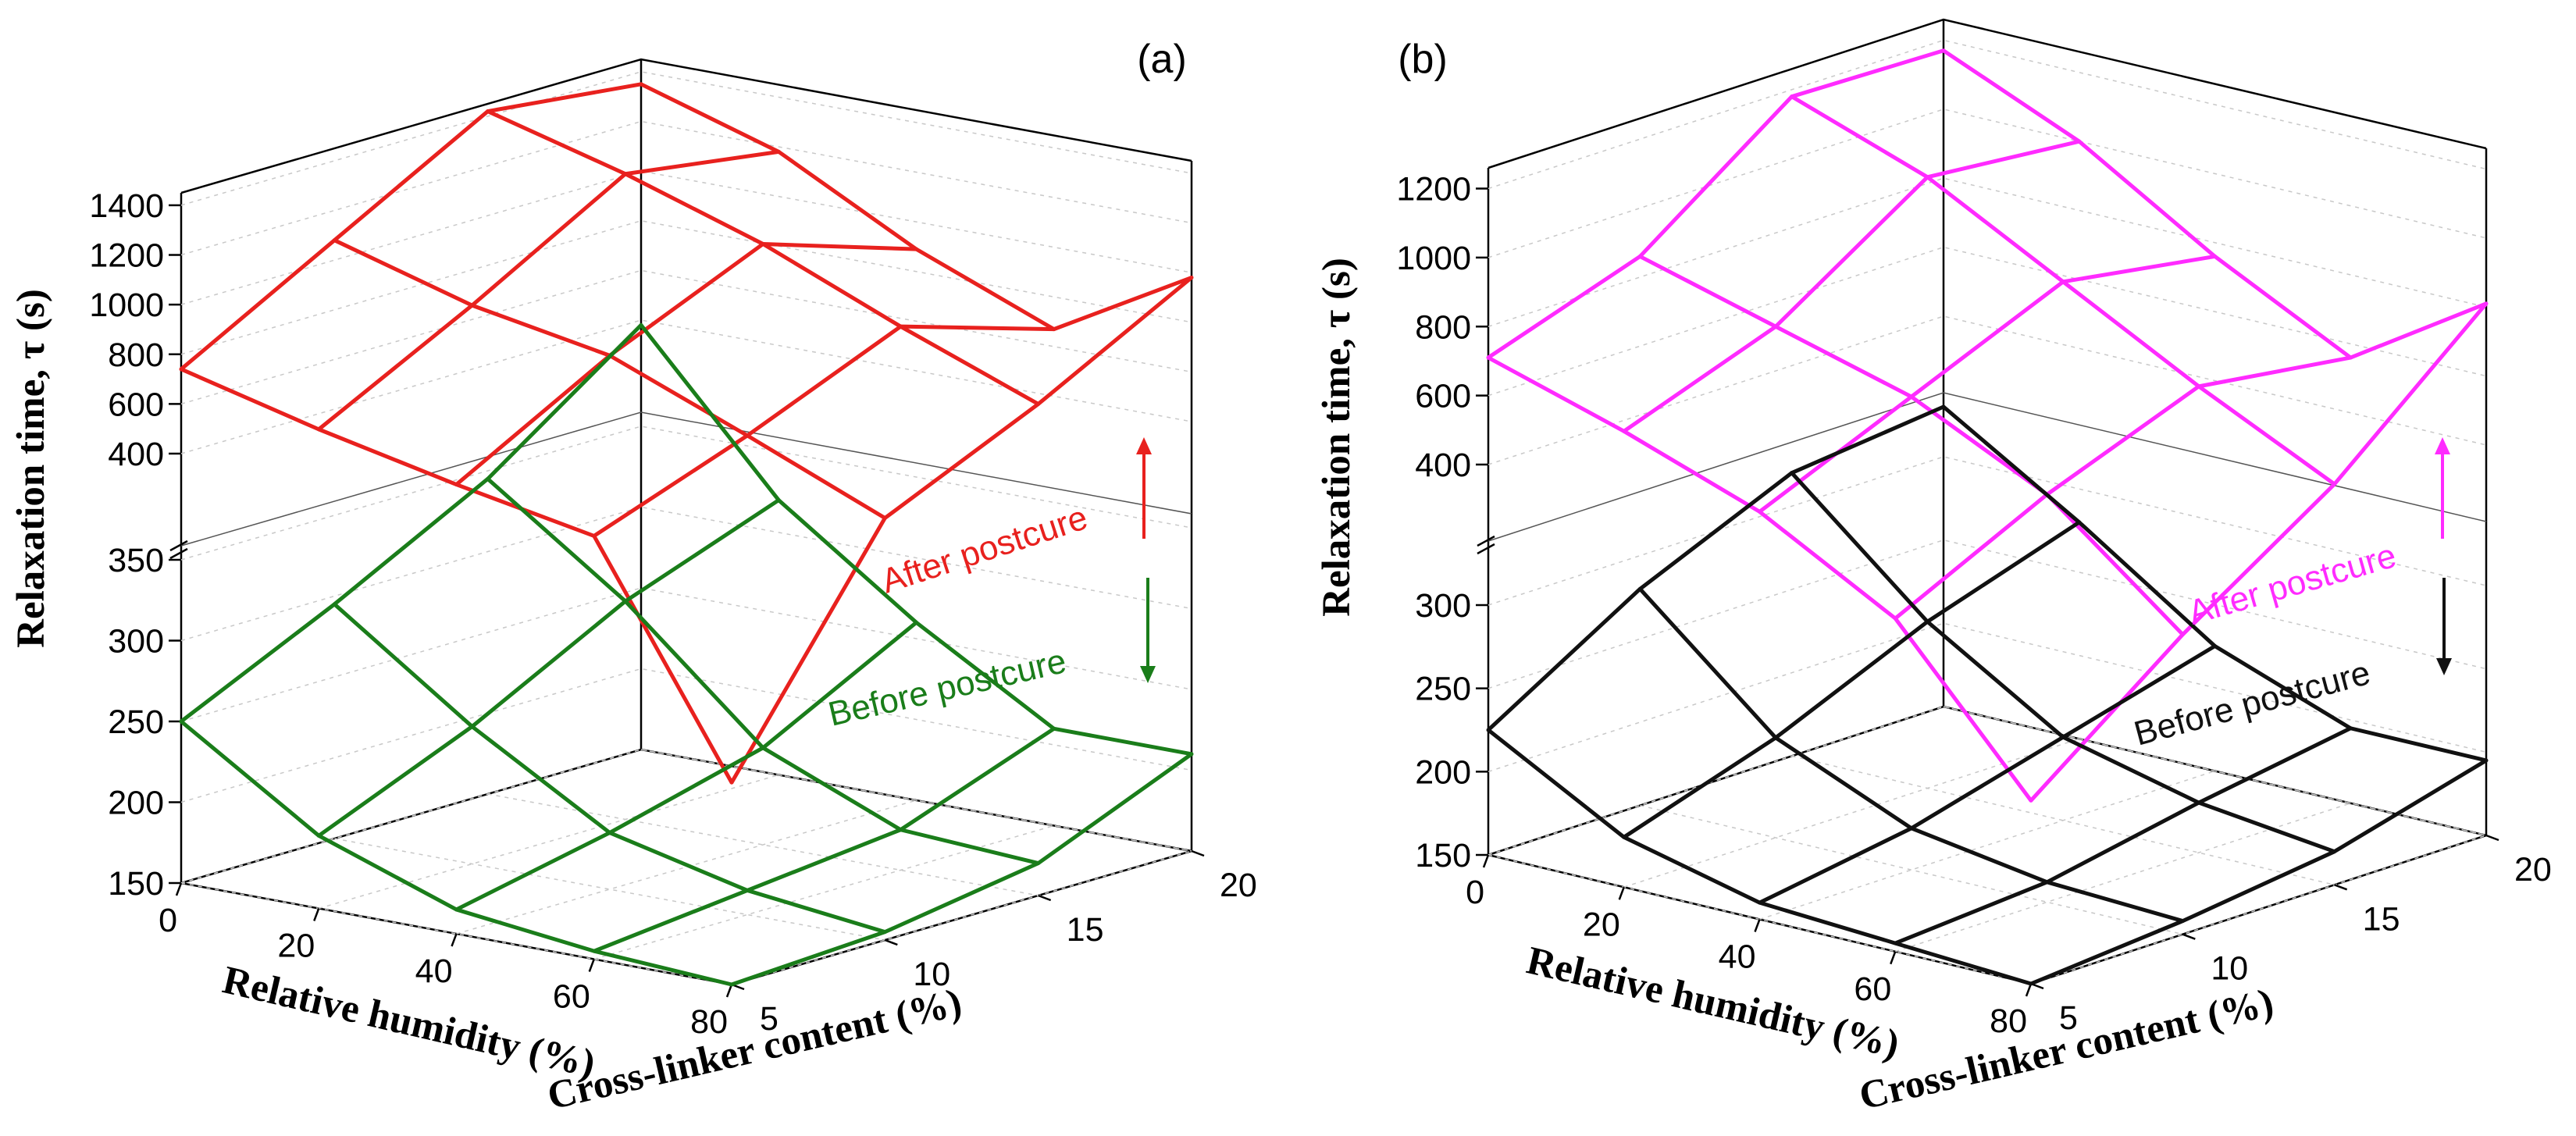 The width and height of the screenshot is (2576, 1136). Describe the element at coordinates (1713, 1002) in the screenshot. I see `x-axis-title: Relative humidity (%)` at that location.